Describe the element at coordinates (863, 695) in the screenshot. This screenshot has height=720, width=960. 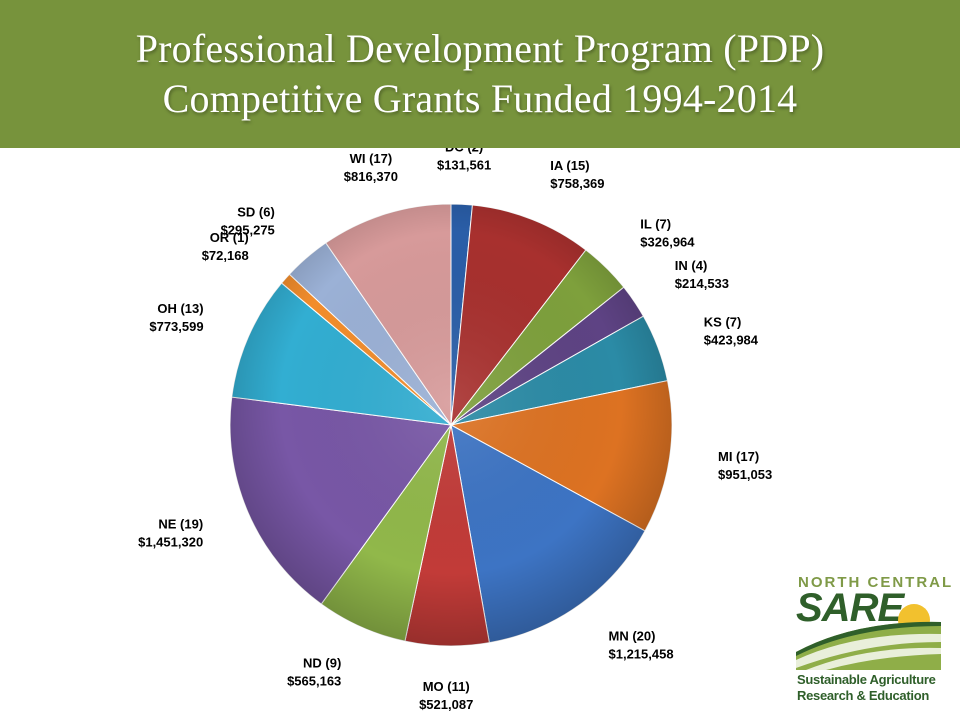
I see `logo-tagline-2: Research & Education` at that location.